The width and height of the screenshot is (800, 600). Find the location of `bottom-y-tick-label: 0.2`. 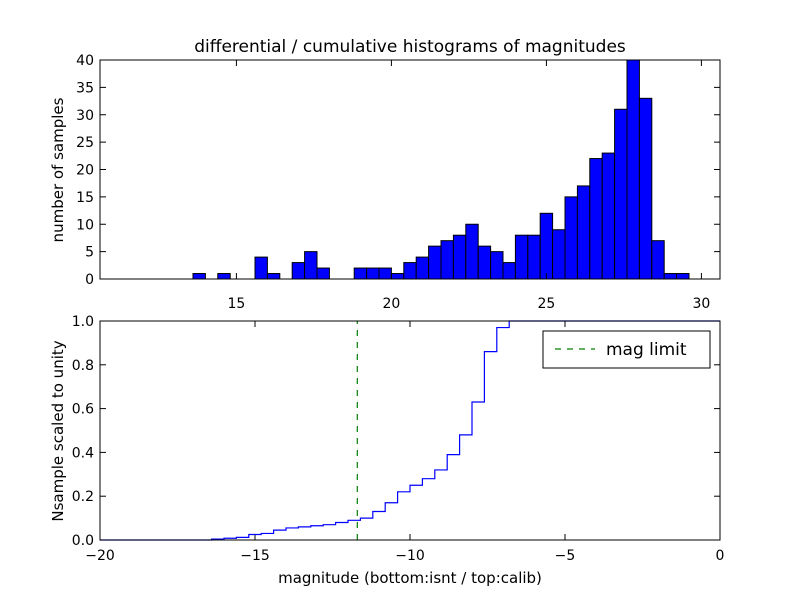

bottom-y-tick-label: 0.2 is located at coordinates (83, 497).